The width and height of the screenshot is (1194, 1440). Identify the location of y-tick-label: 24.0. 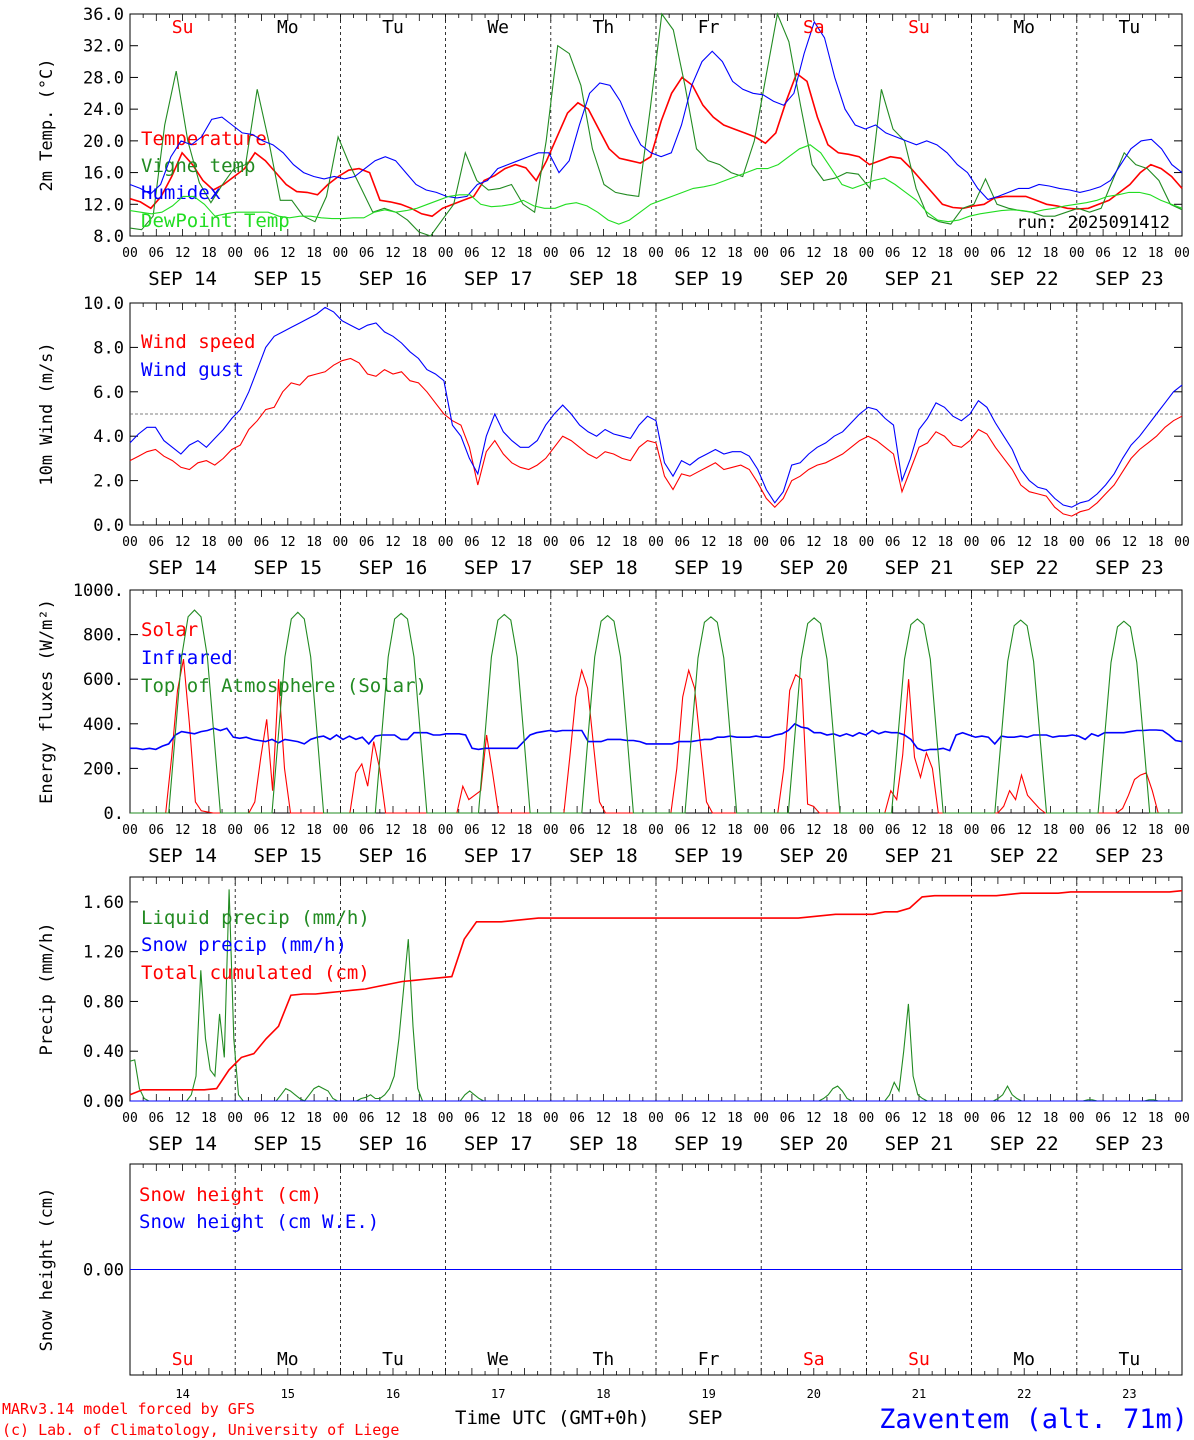
(103, 110).